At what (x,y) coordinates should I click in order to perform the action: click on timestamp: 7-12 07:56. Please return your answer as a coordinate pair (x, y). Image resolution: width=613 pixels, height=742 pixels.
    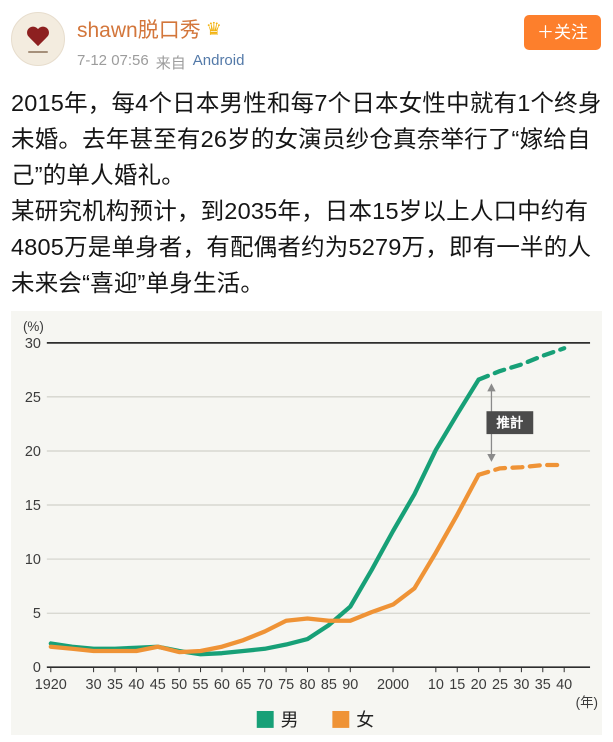
    Looking at the image, I should click on (113, 60).